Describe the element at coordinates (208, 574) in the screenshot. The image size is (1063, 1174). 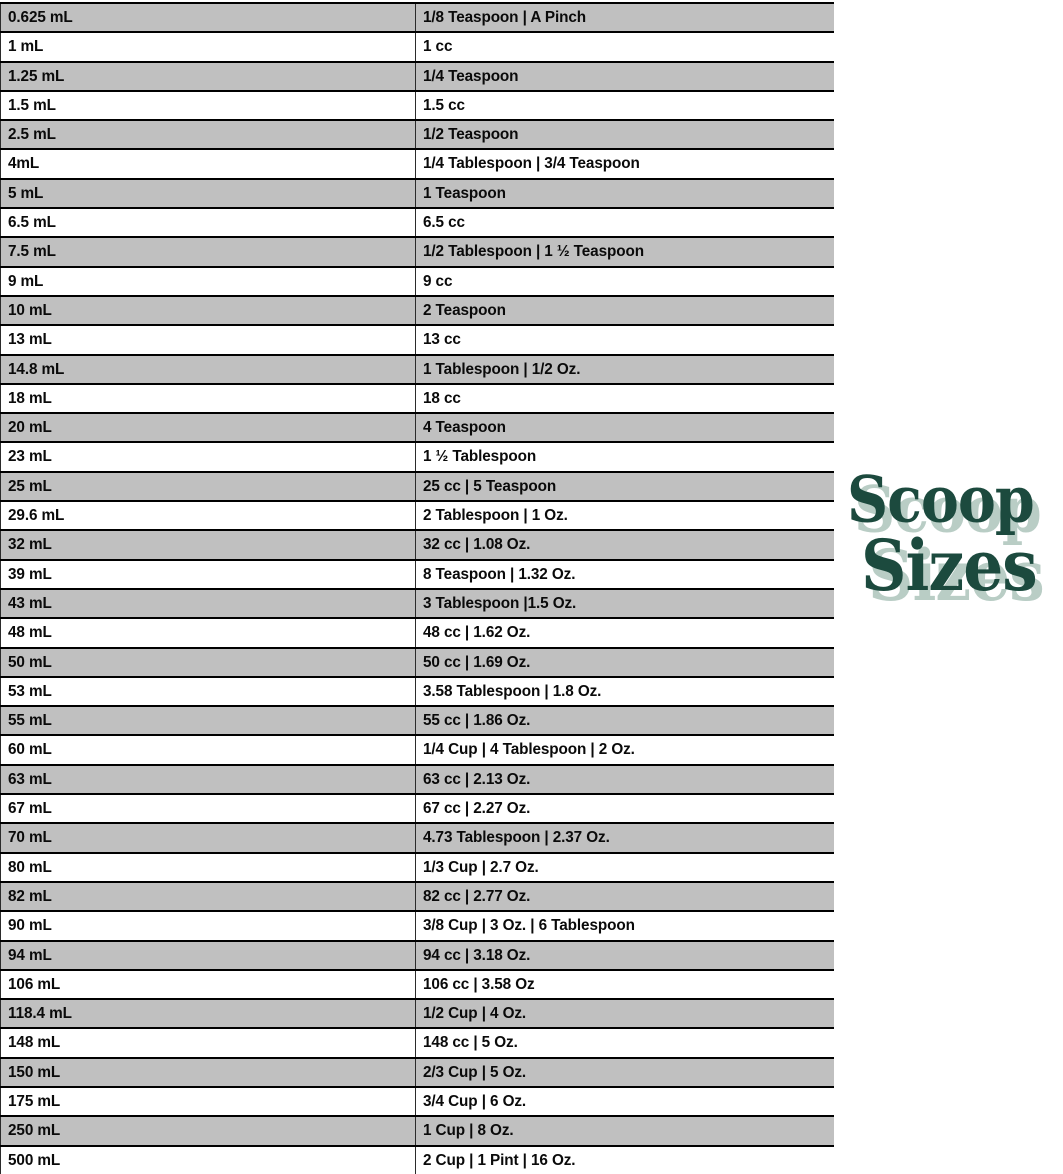
I see `cell-volume-ml: 39 mL` at that location.